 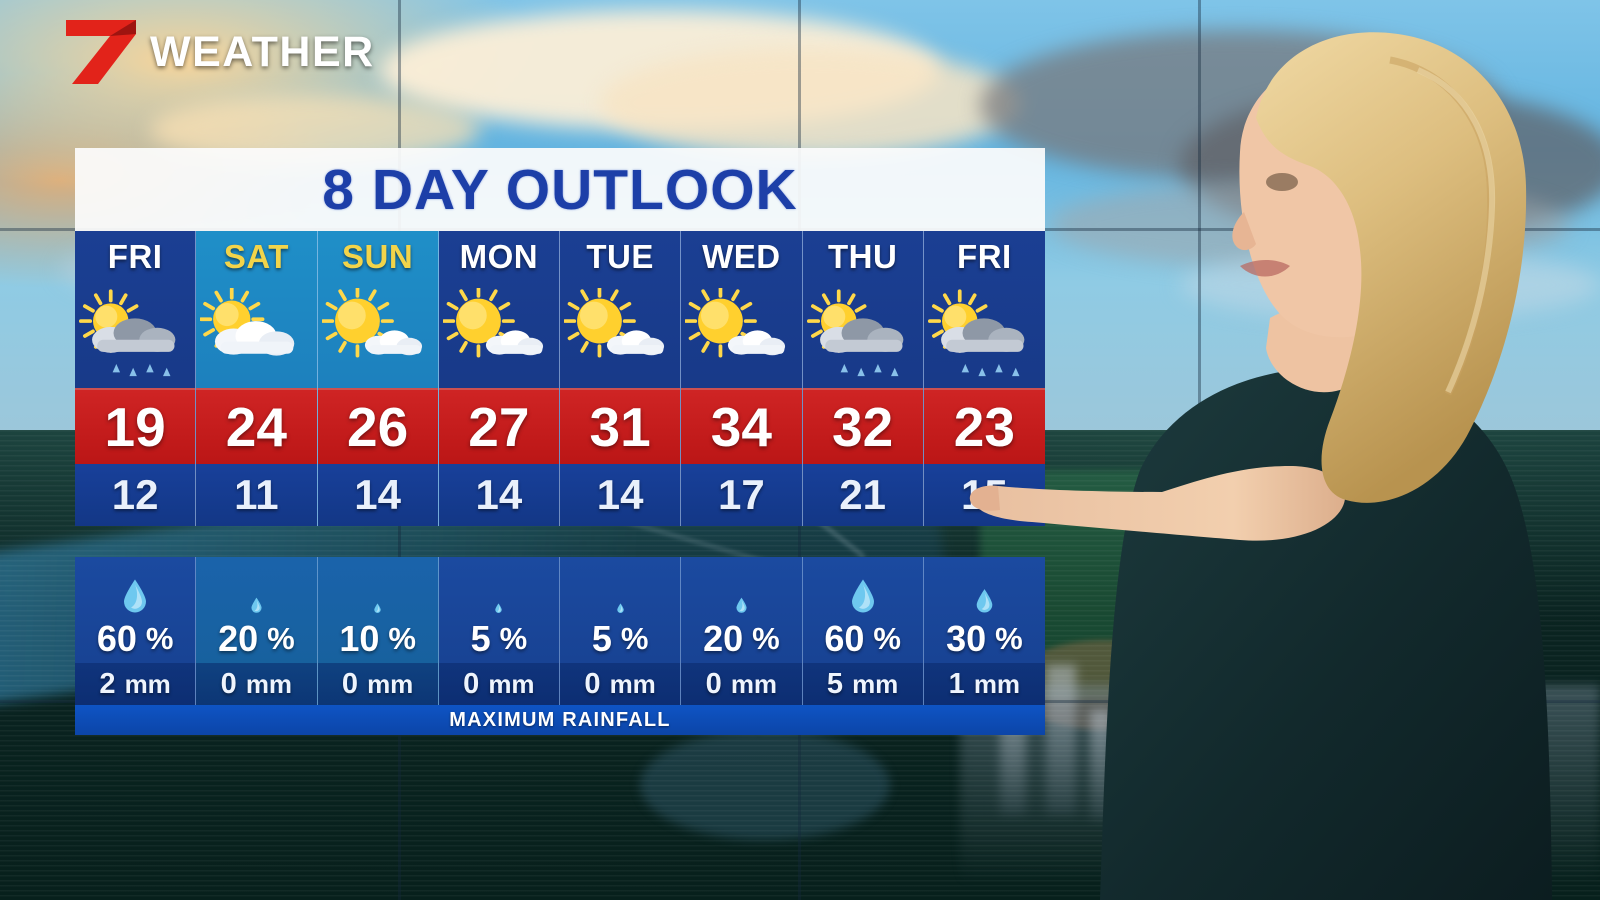 What do you see at coordinates (256, 426) in the screenshot?
I see `max-temp-cell: 24` at bounding box center [256, 426].